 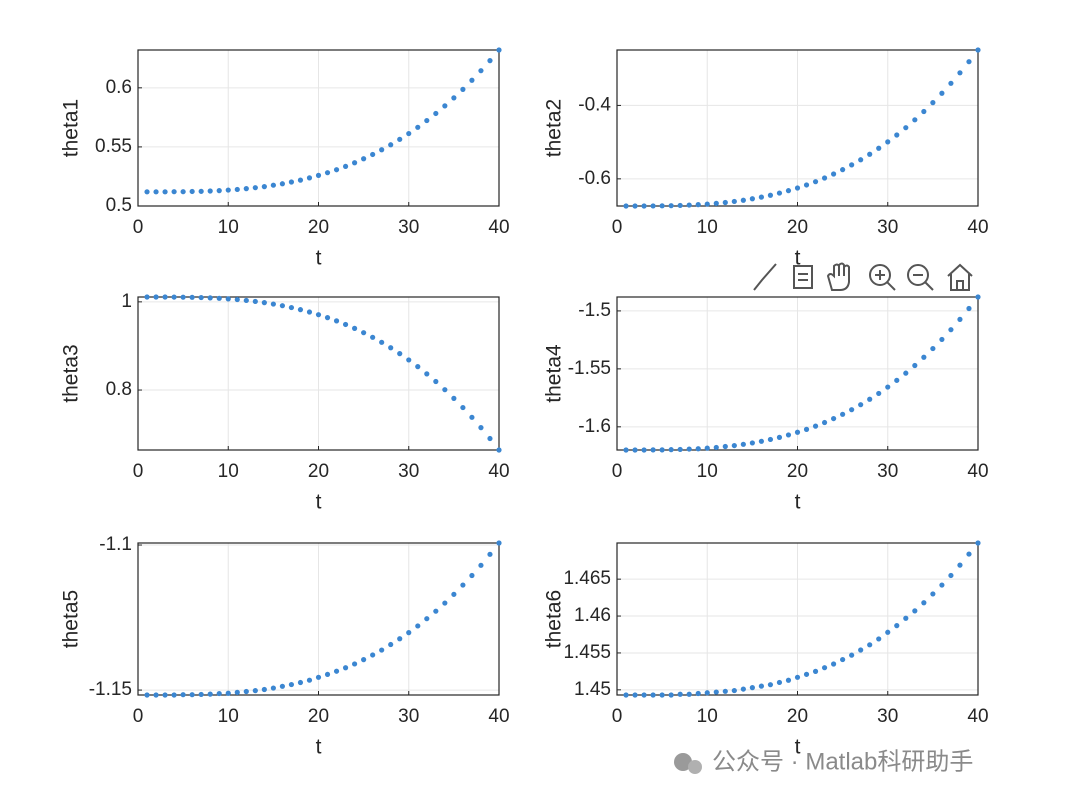 What do you see at coordinates (882, 277) in the screenshot?
I see `zoom-in-icon` at bounding box center [882, 277].